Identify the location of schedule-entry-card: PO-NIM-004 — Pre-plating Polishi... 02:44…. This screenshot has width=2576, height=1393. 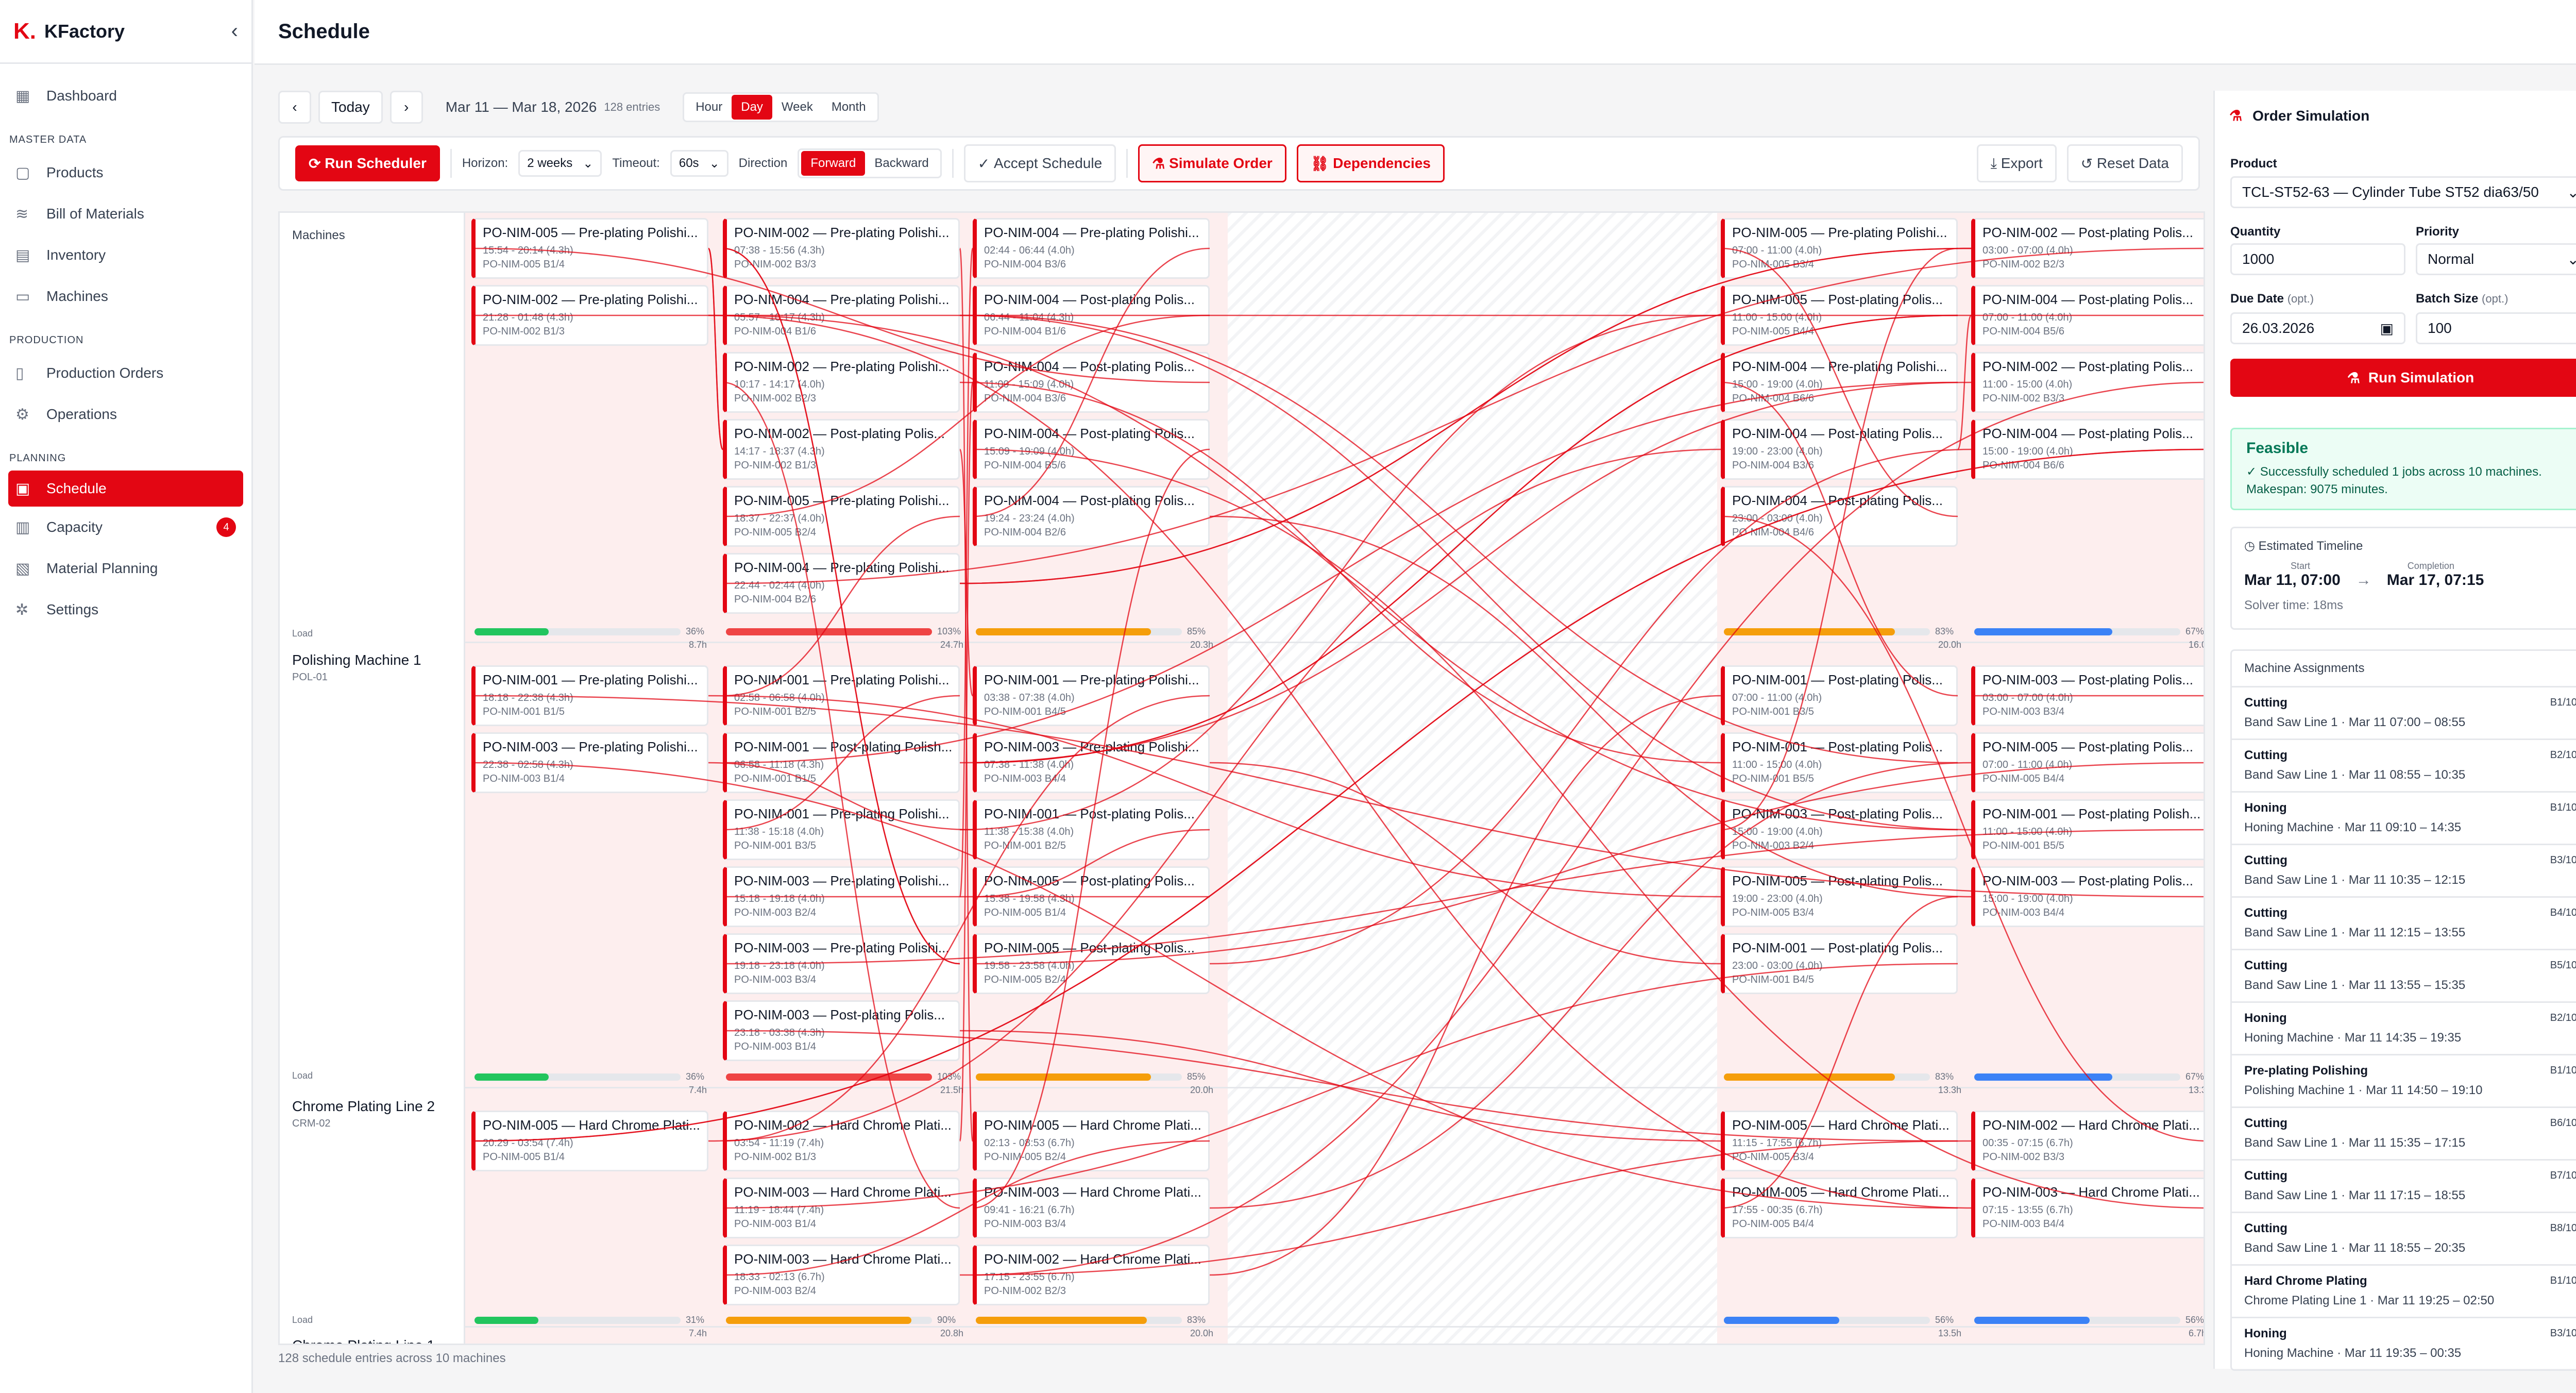
(1091, 249).